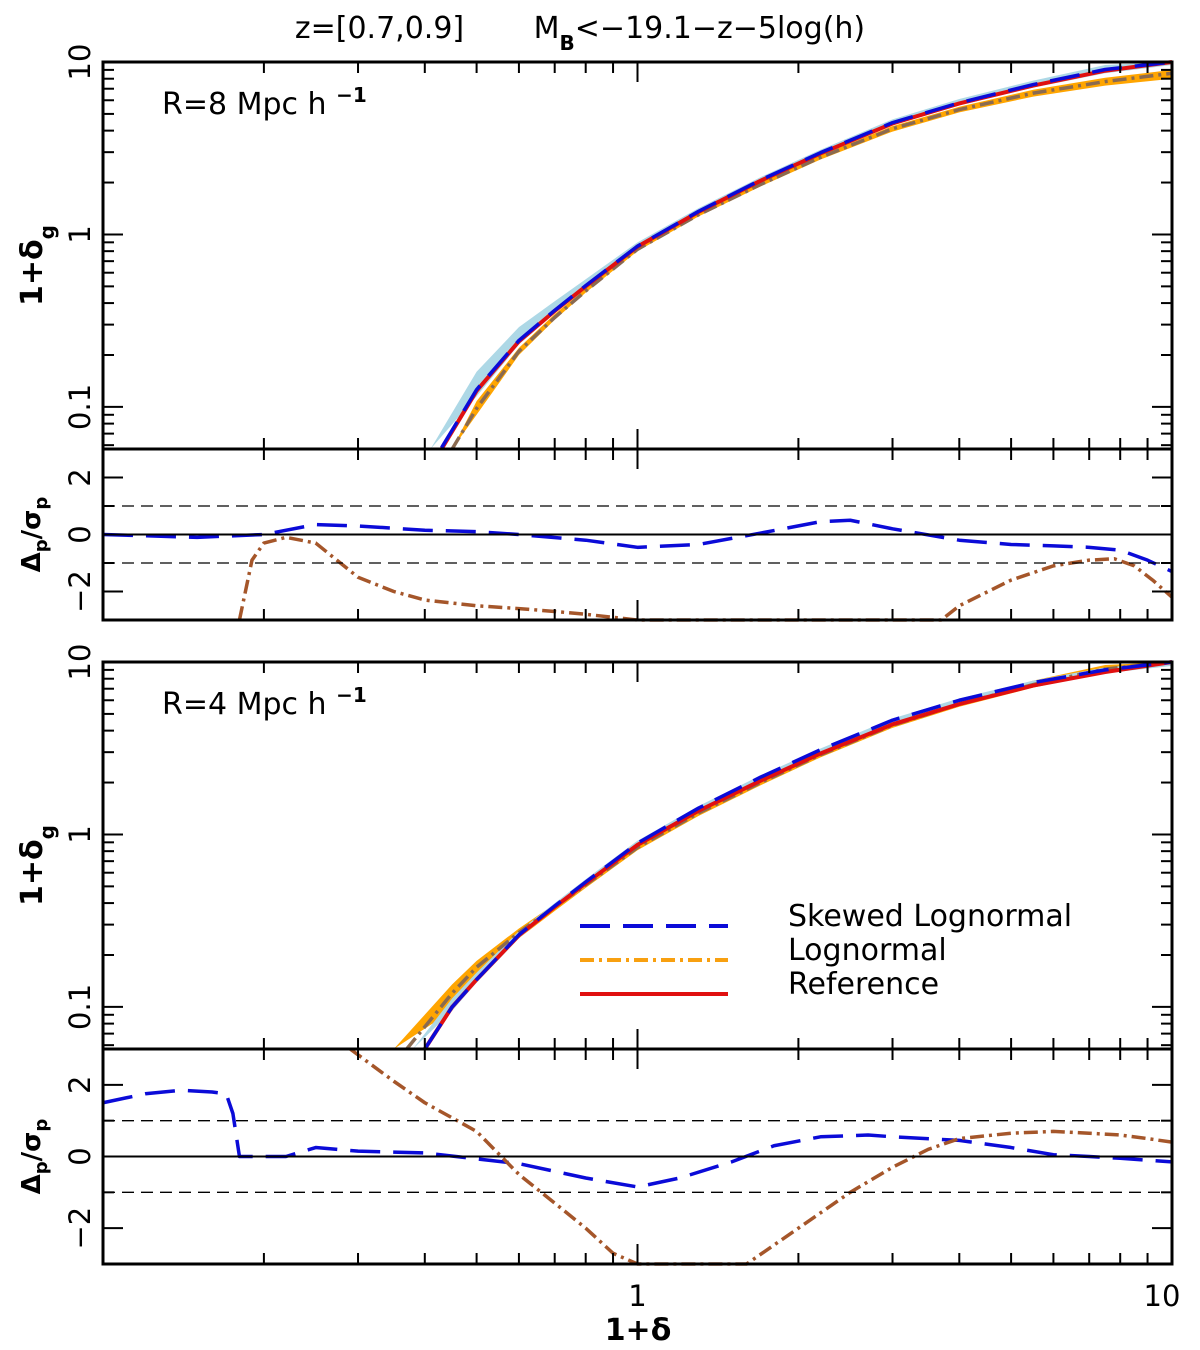 The width and height of the screenshot is (1200, 1350). What do you see at coordinates (705, 578) in the screenshot?
I see `panel1-residual-lognormal-line` at bounding box center [705, 578].